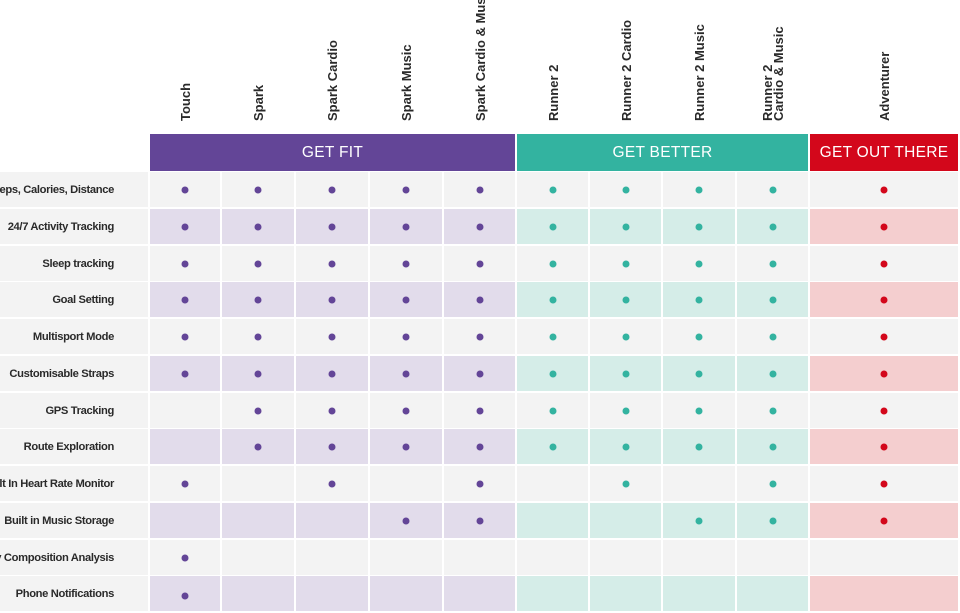 The width and height of the screenshot is (960, 613). I want to click on product-name: Spark Cardio, so click(332, 80).